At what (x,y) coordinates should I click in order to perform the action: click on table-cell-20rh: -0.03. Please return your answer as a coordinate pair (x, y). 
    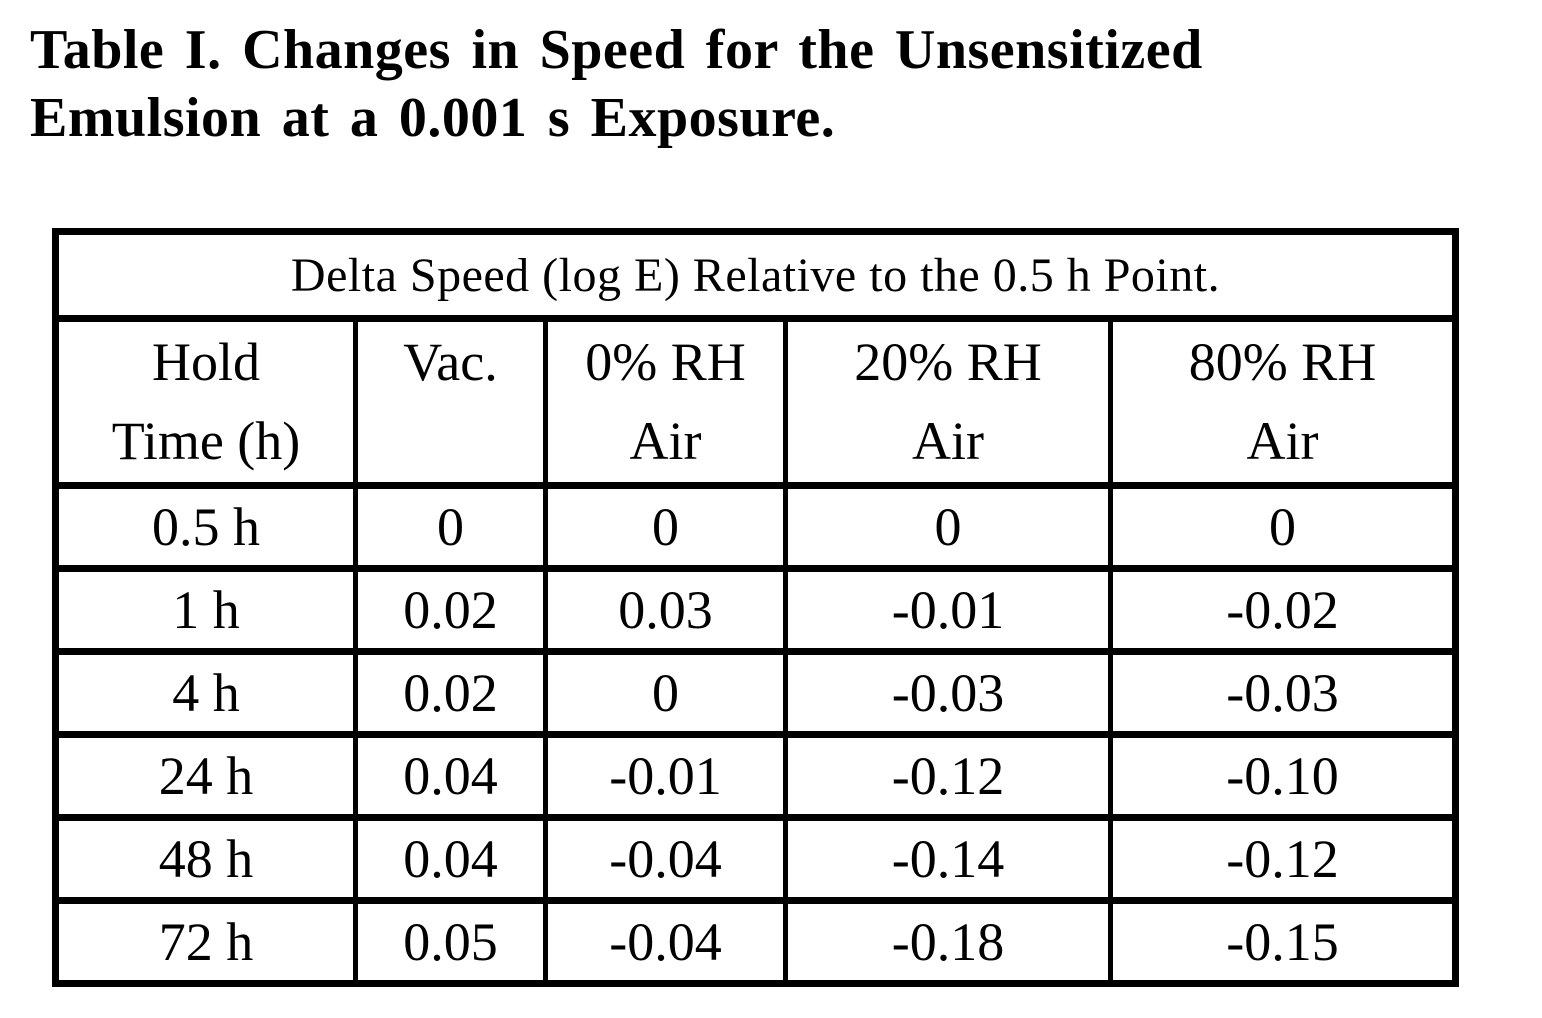
    Looking at the image, I should click on (948, 693).